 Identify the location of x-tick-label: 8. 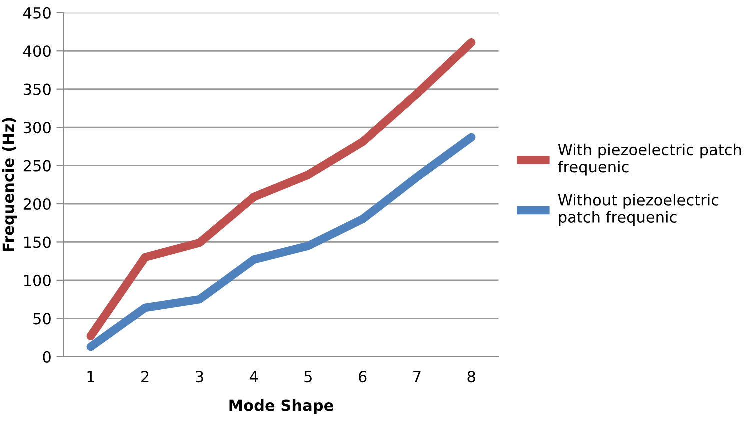
(472, 377).